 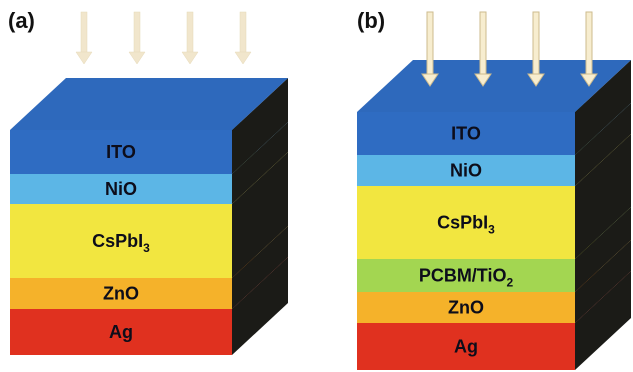 I want to click on layer-label: PCBM/TiO2, so click(x=466, y=278).